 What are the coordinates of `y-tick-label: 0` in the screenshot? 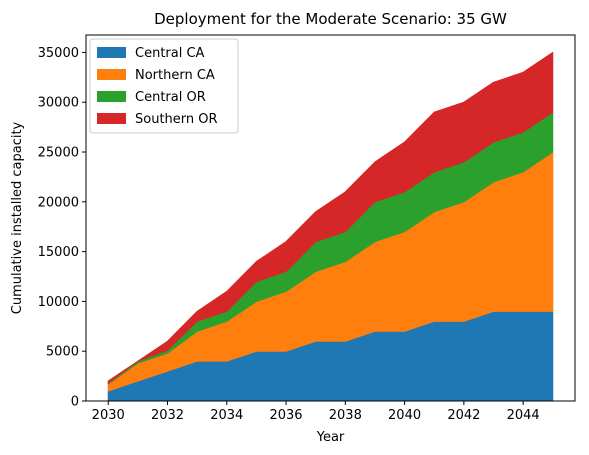 It's located at (75, 402).